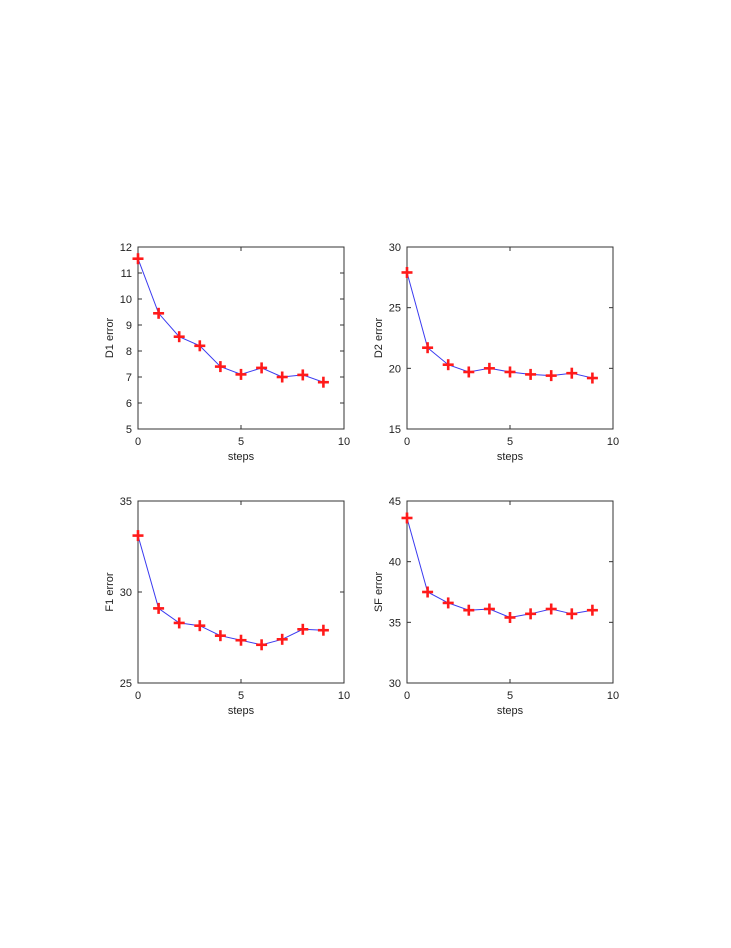 The height and width of the screenshot is (948, 731). I want to click on y-axis-label: D1 error, so click(110, 337).